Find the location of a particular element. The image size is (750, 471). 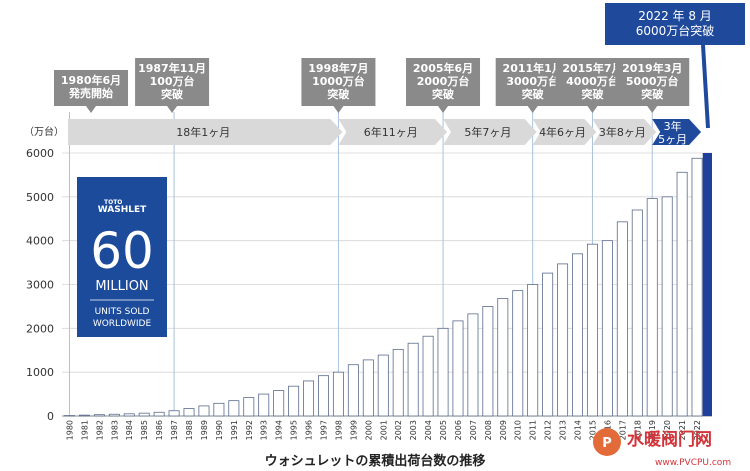

x-tick-label: 2009 is located at coordinates (503, 430).